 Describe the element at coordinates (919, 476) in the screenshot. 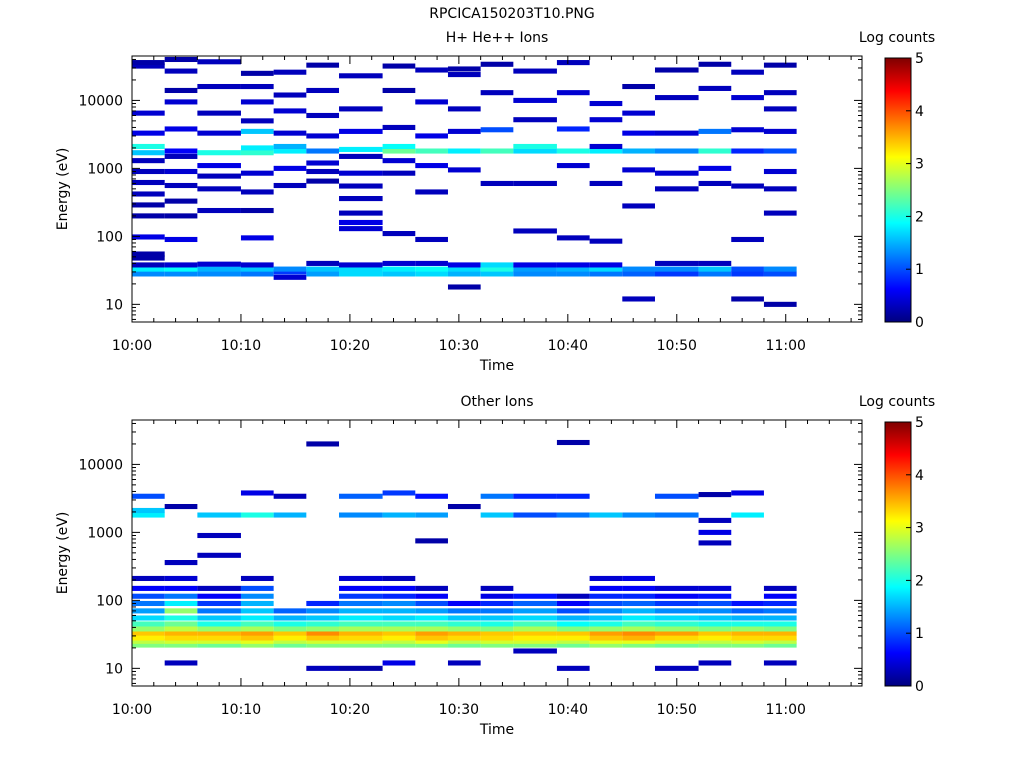

I see `colorbar-tick-label: 4` at that location.